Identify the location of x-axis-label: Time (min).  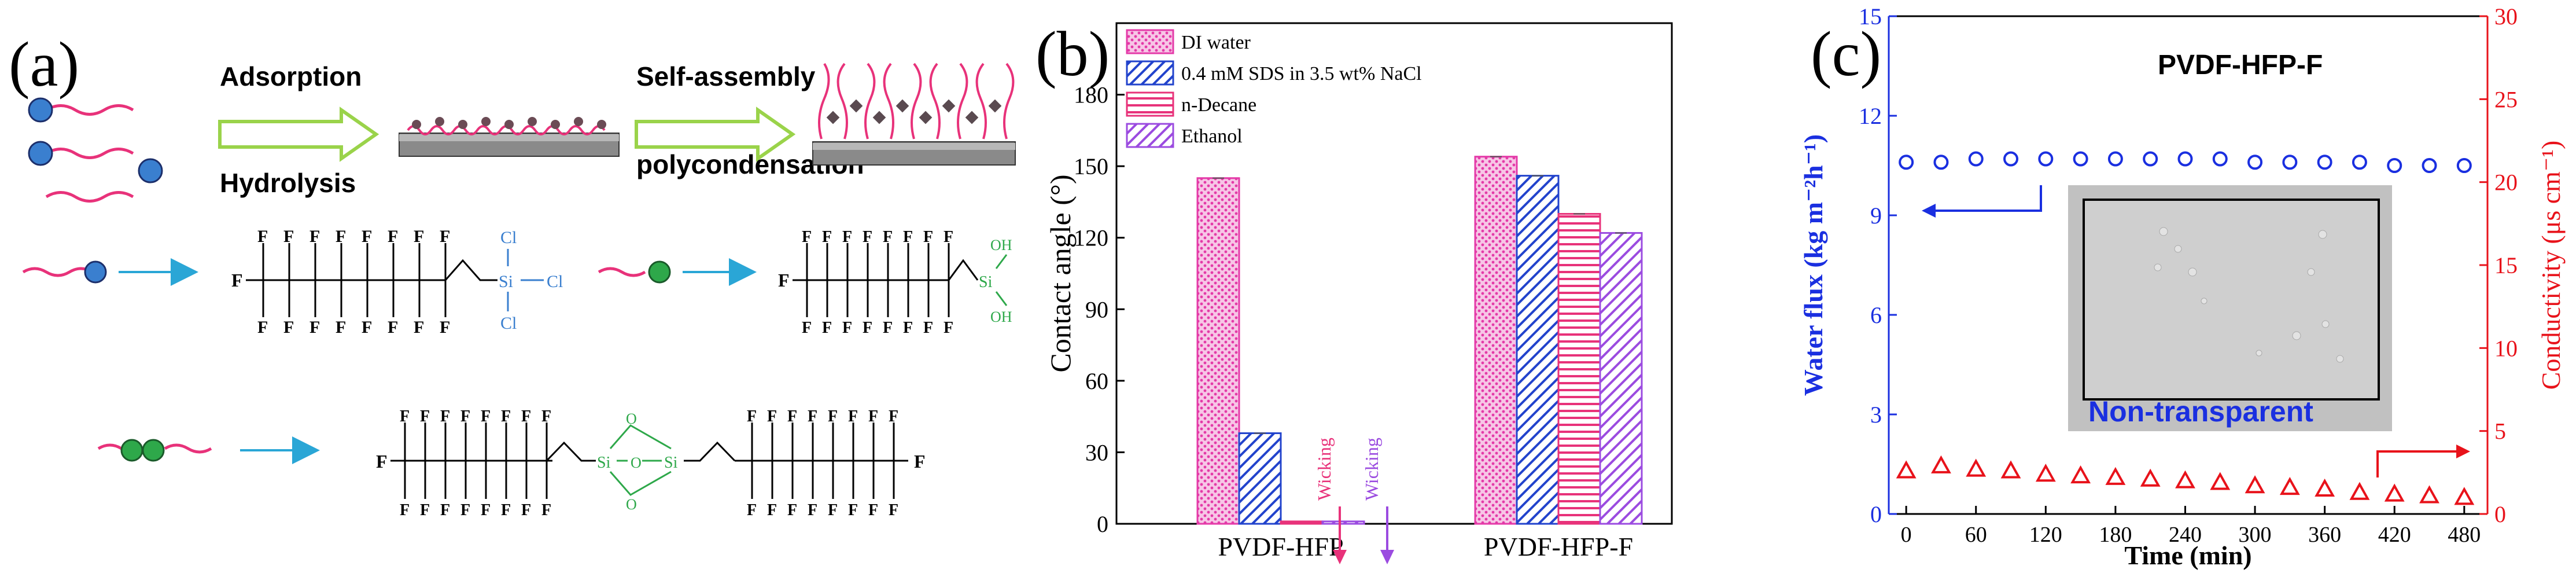
(2187, 555).